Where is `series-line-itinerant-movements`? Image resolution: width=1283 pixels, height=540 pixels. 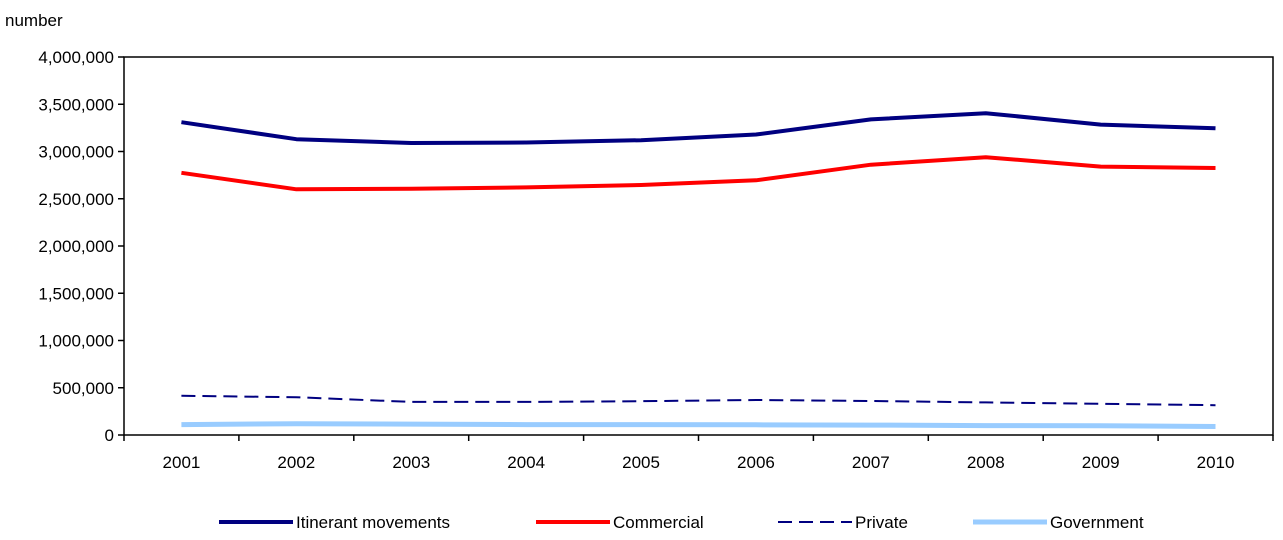 series-line-itinerant-movements is located at coordinates (698, 128).